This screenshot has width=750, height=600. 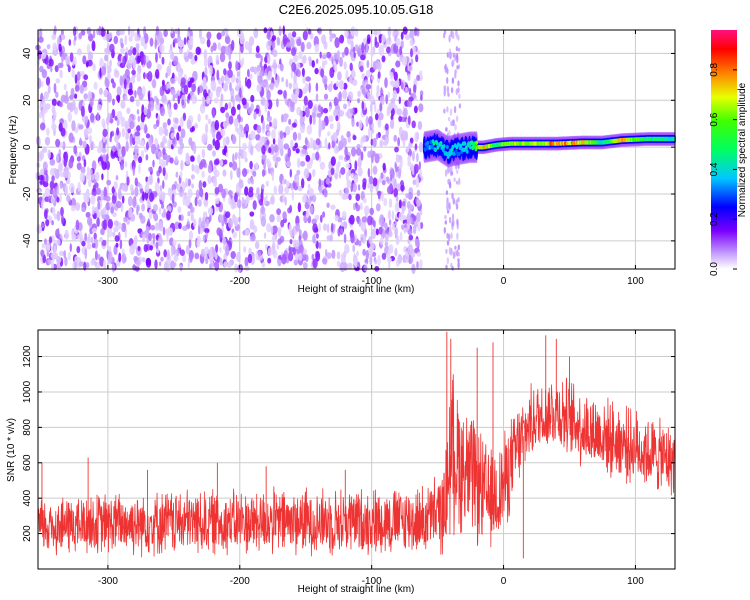 I want to click on x-tick-label: 0, so click(x=504, y=281).